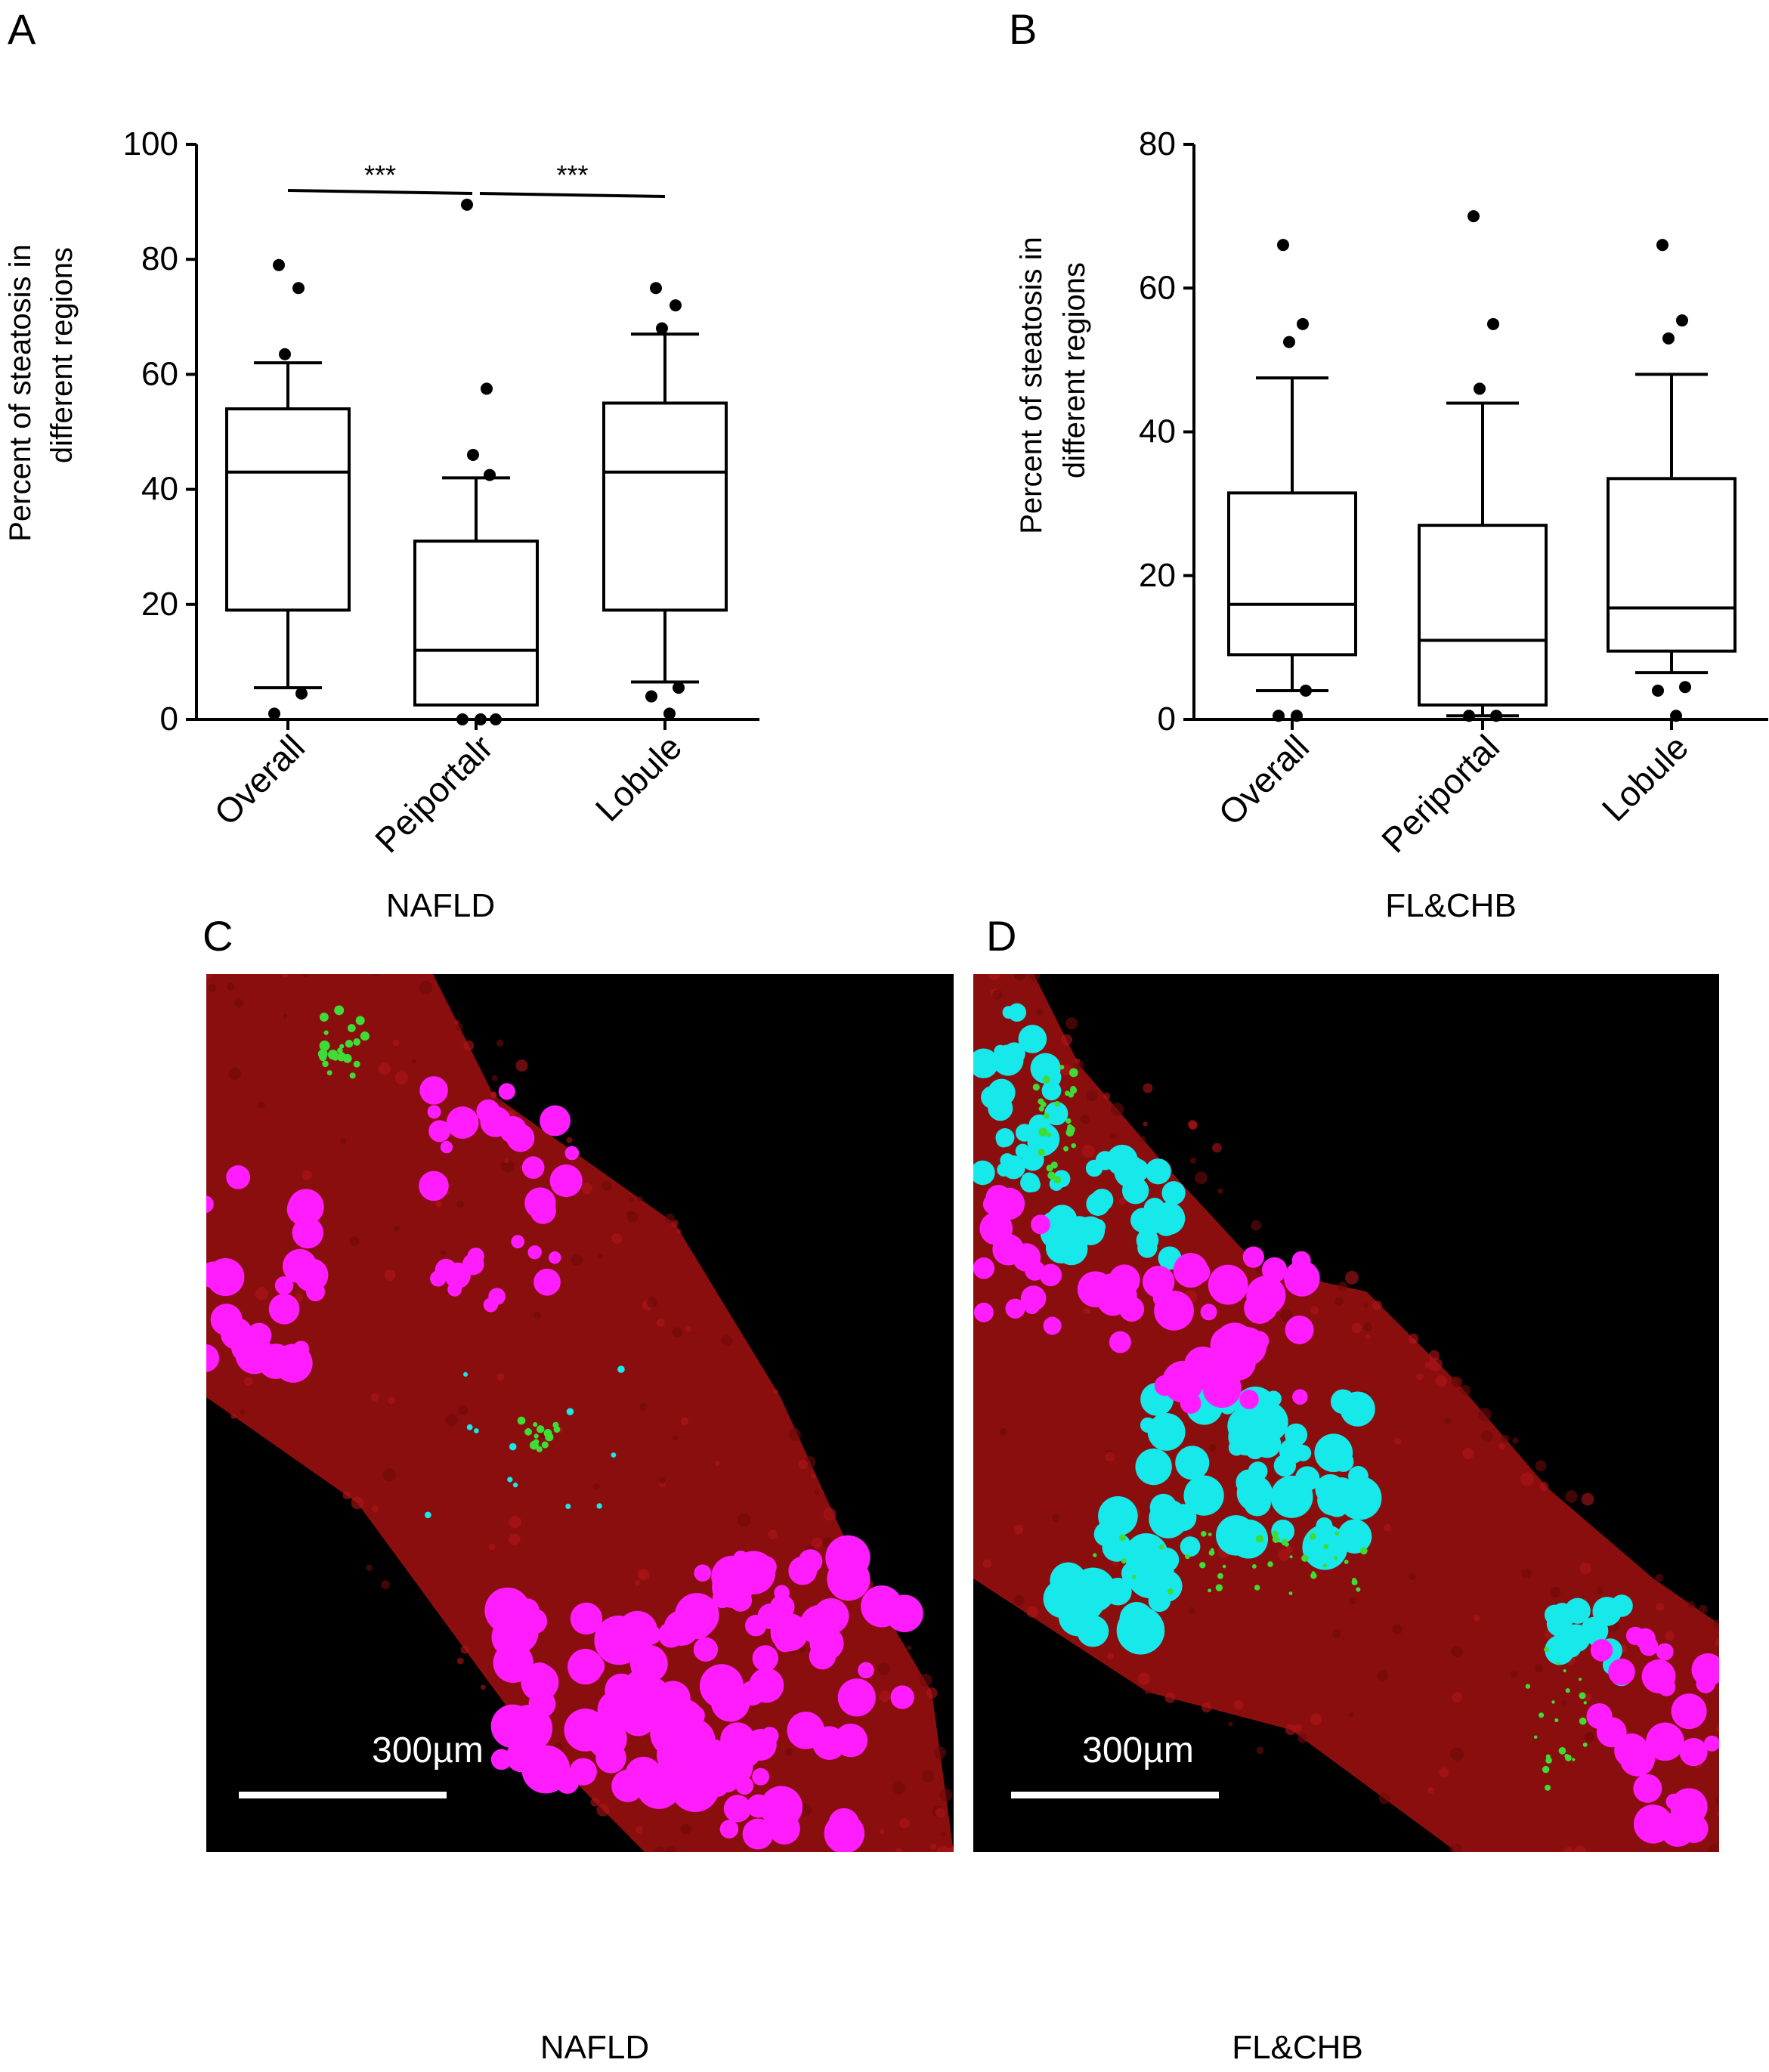 This screenshot has width=1769, height=2072. What do you see at coordinates (1157, 575) in the screenshot?
I see `y-tick-label: 20` at bounding box center [1157, 575].